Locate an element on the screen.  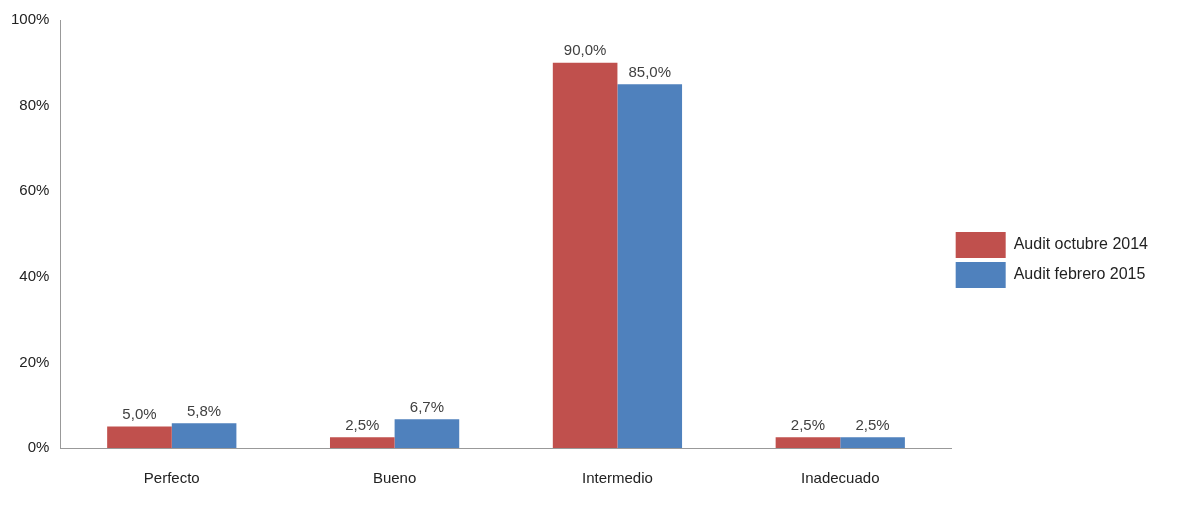
data-label: 6,7% is located at coordinates (427, 406).